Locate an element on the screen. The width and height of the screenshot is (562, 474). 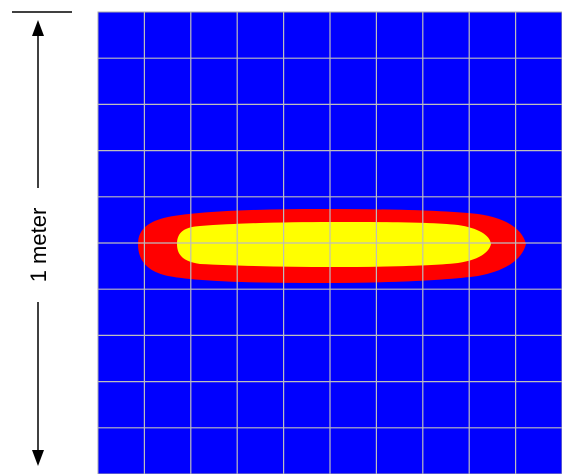
arrow-head-up-icon is located at coordinates (38, 28).